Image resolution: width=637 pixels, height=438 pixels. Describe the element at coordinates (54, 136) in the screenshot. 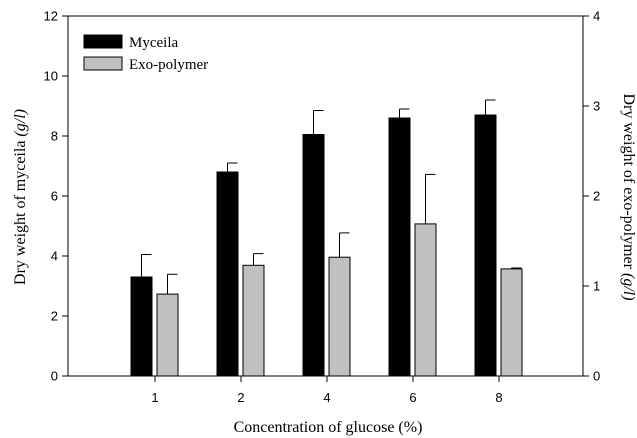

I see `left-y-tick-label: 8` at that location.